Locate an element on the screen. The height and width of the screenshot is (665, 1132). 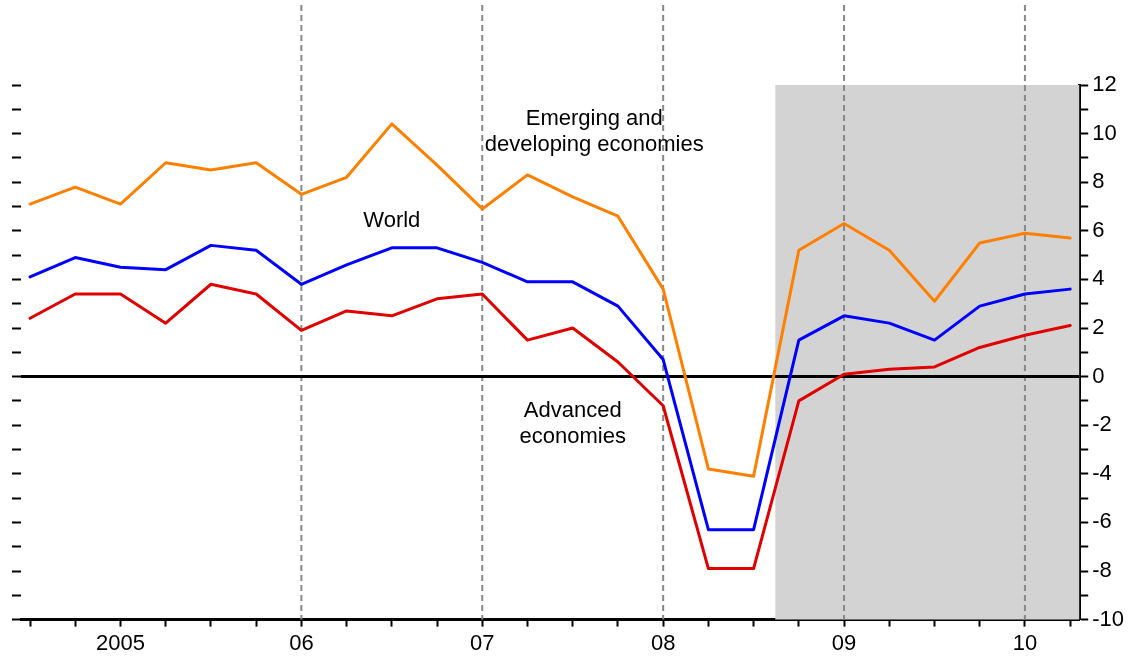
y-tick-label: -4 is located at coordinates (1102, 472).